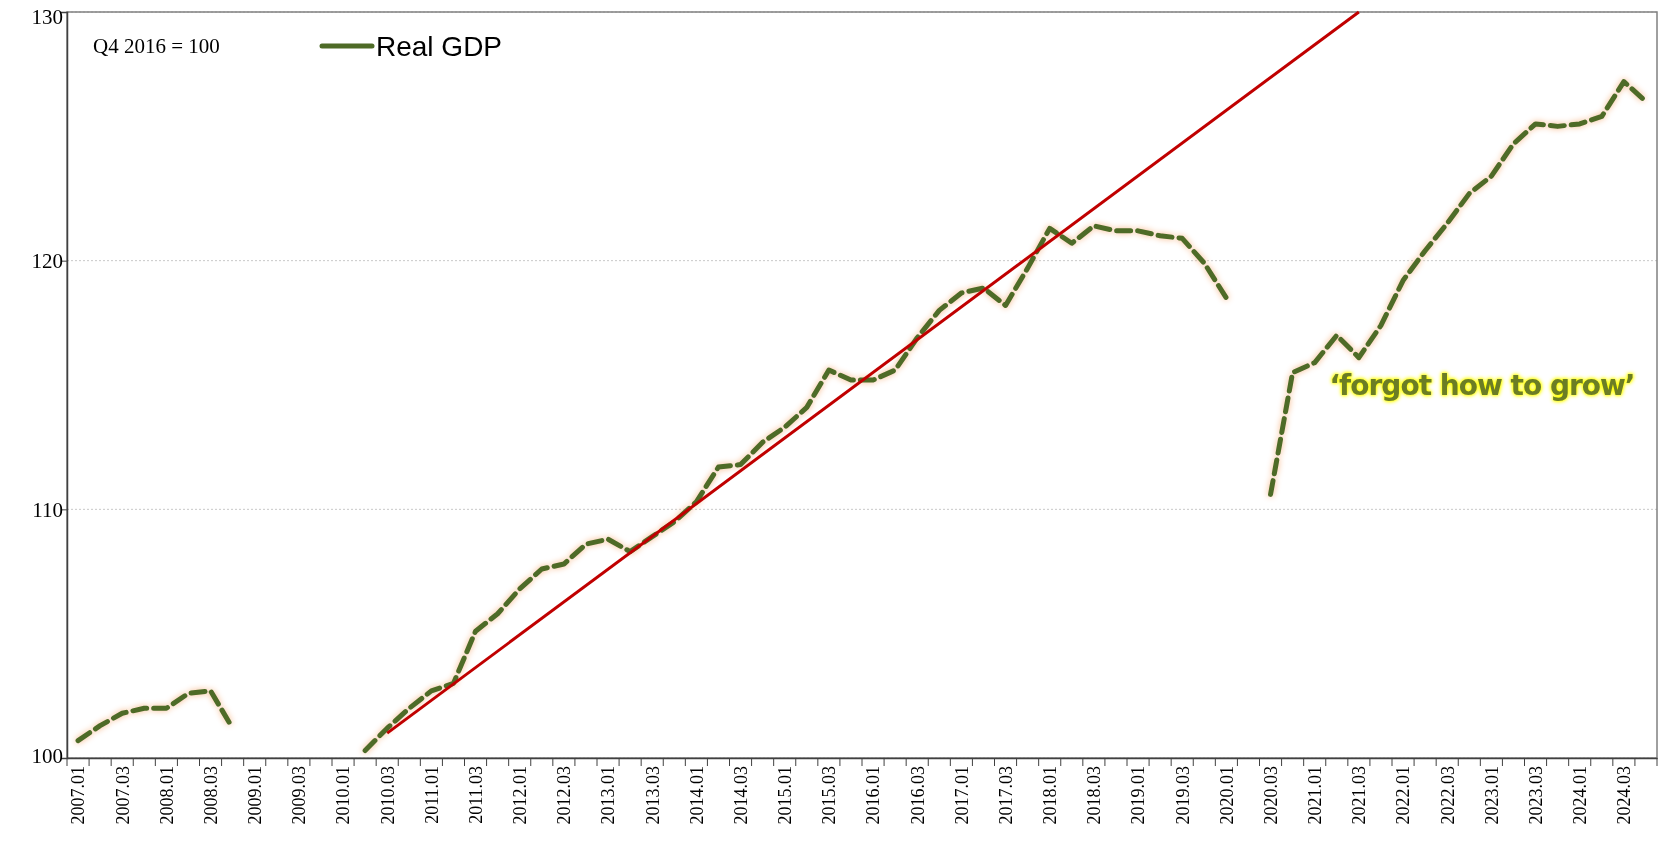 This screenshot has width=1663, height=855. What do you see at coordinates (475, 795) in the screenshot?
I see `x-tick-label: 2011.03` at bounding box center [475, 795].